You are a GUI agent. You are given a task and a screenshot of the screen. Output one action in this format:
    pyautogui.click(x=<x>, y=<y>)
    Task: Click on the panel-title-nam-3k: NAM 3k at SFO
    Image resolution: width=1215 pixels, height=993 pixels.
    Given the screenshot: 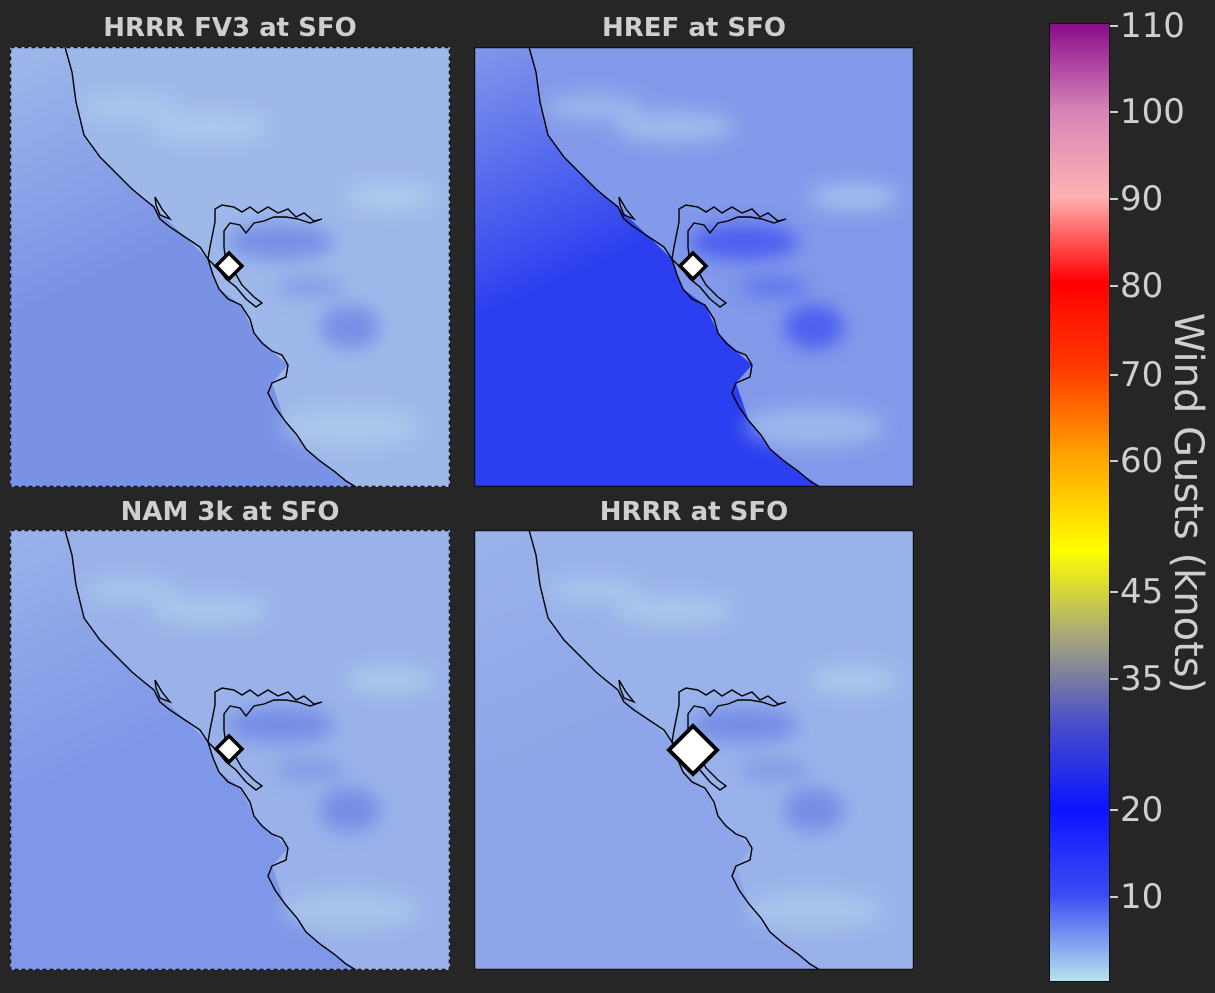 What is the action you would take?
    pyautogui.click(x=230, y=512)
    